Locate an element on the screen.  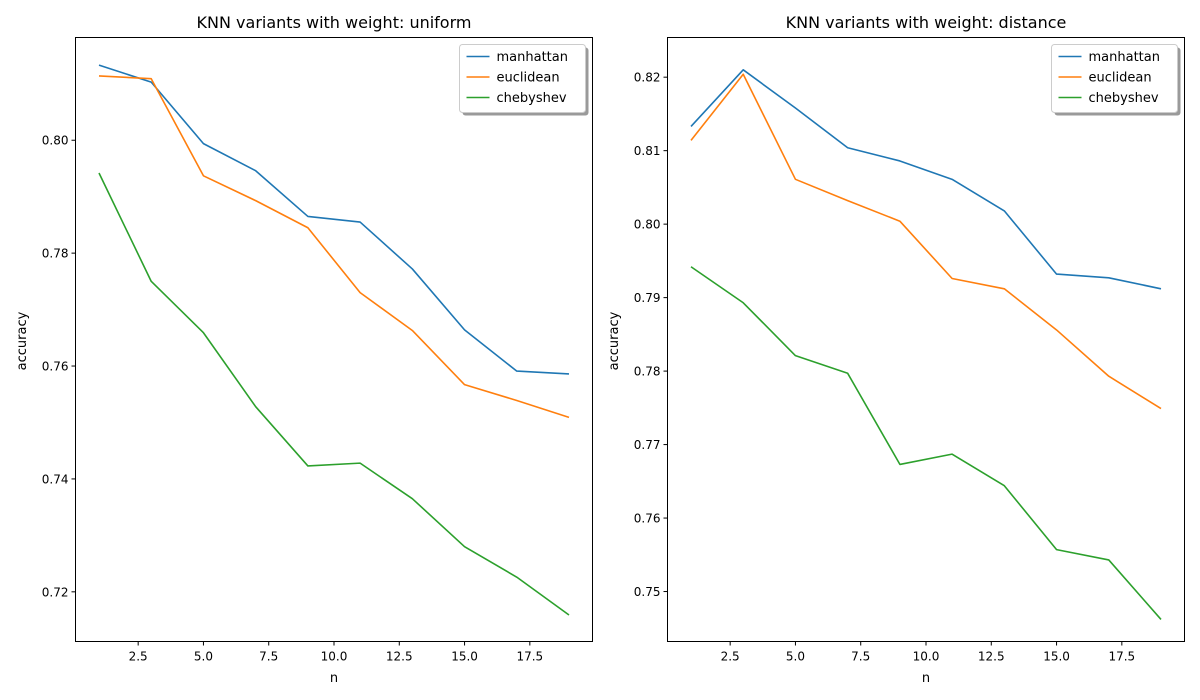
y-tick-label: 0.81 is located at coordinates (647, 151).